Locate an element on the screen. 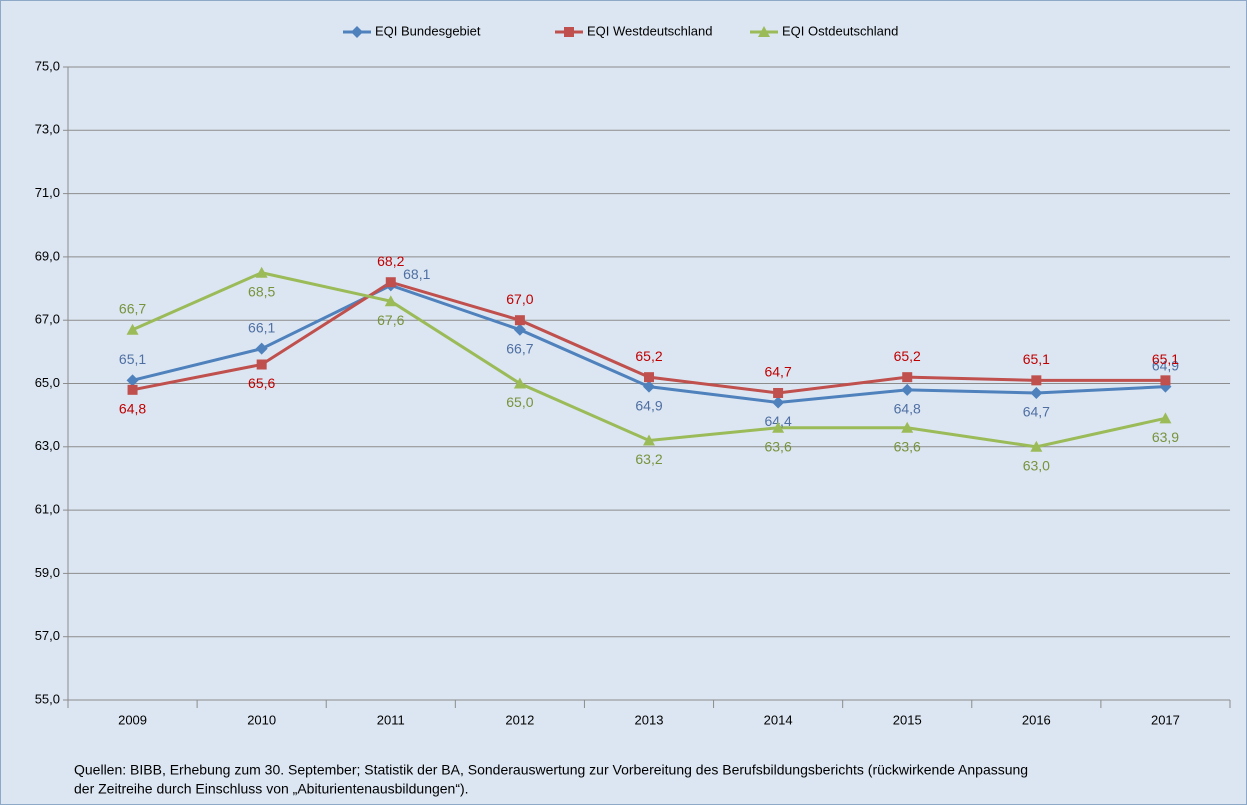  legend-label: EQI Westdeutschland is located at coordinates (650, 30).